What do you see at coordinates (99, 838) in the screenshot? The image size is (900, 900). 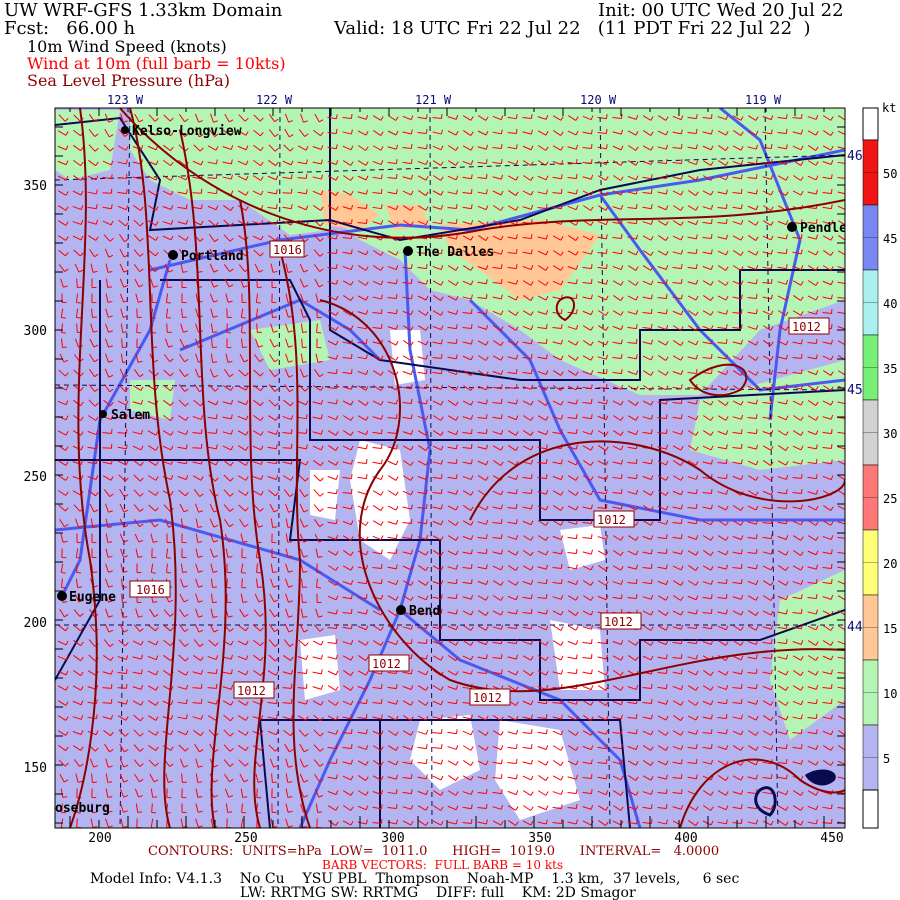 I see `x-tick-label: 200` at bounding box center [99, 838].